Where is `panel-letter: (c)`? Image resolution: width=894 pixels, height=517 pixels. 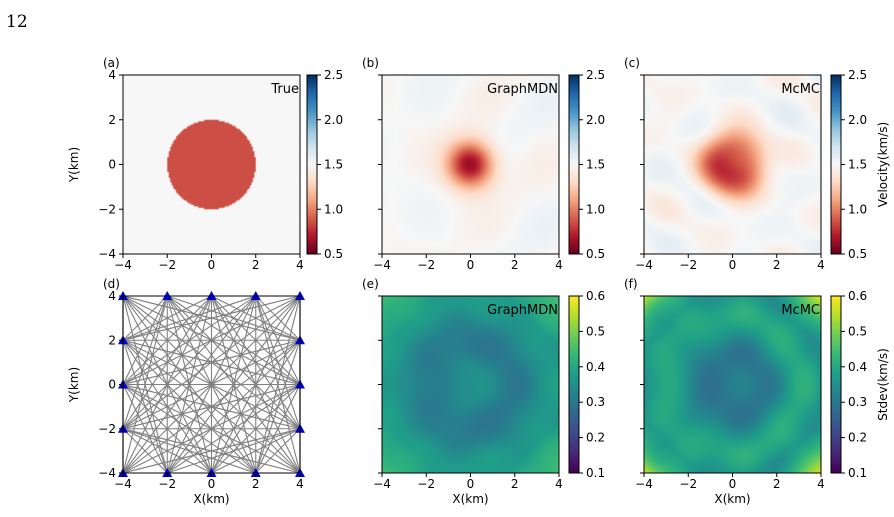 panel-letter: (c) is located at coordinates (632, 63).